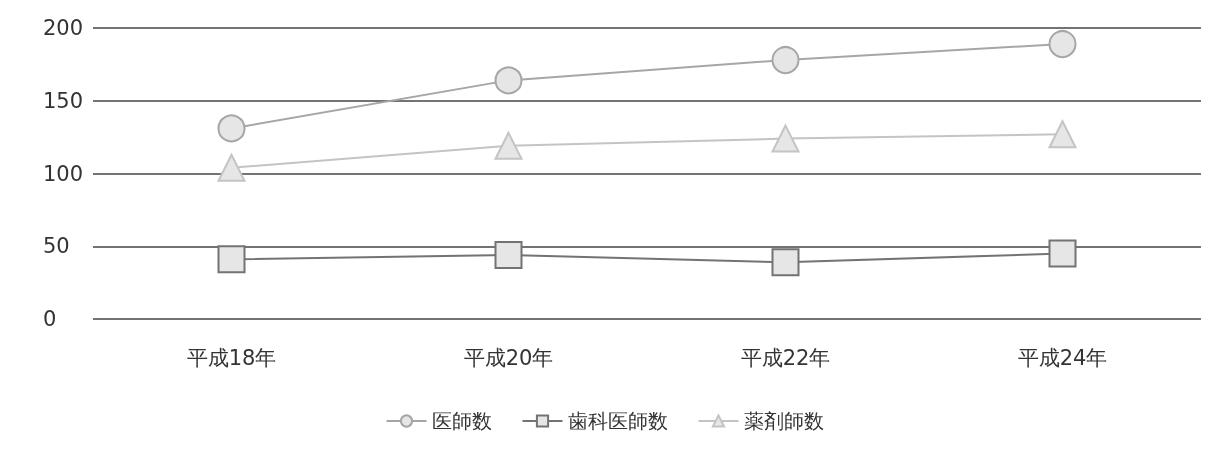  What do you see at coordinates (63, 173) in the screenshot?
I see `y-tick-label: 100` at bounding box center [63, 173].